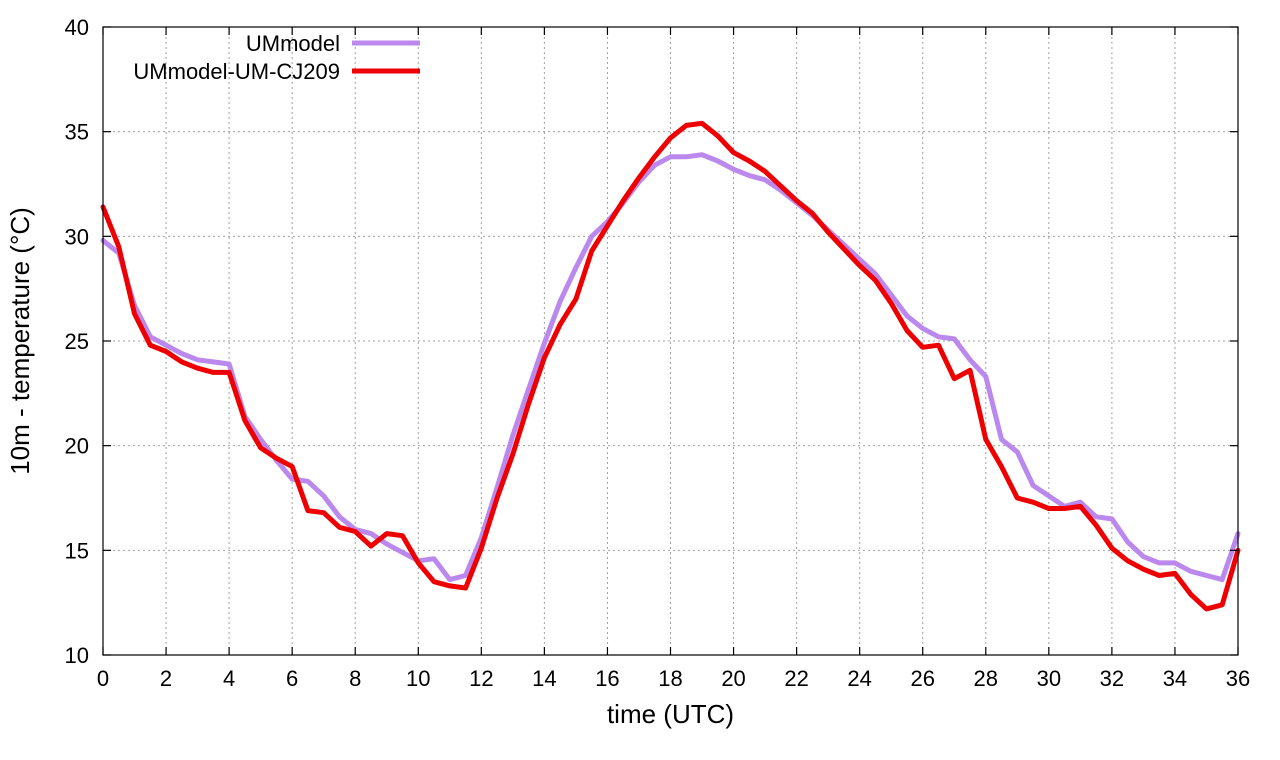 The height and width of the screenshot is (760, 1280). Describe the element at coordinates (355, 678) in the screenshot. I see `x-tick-label: 8` at that location.